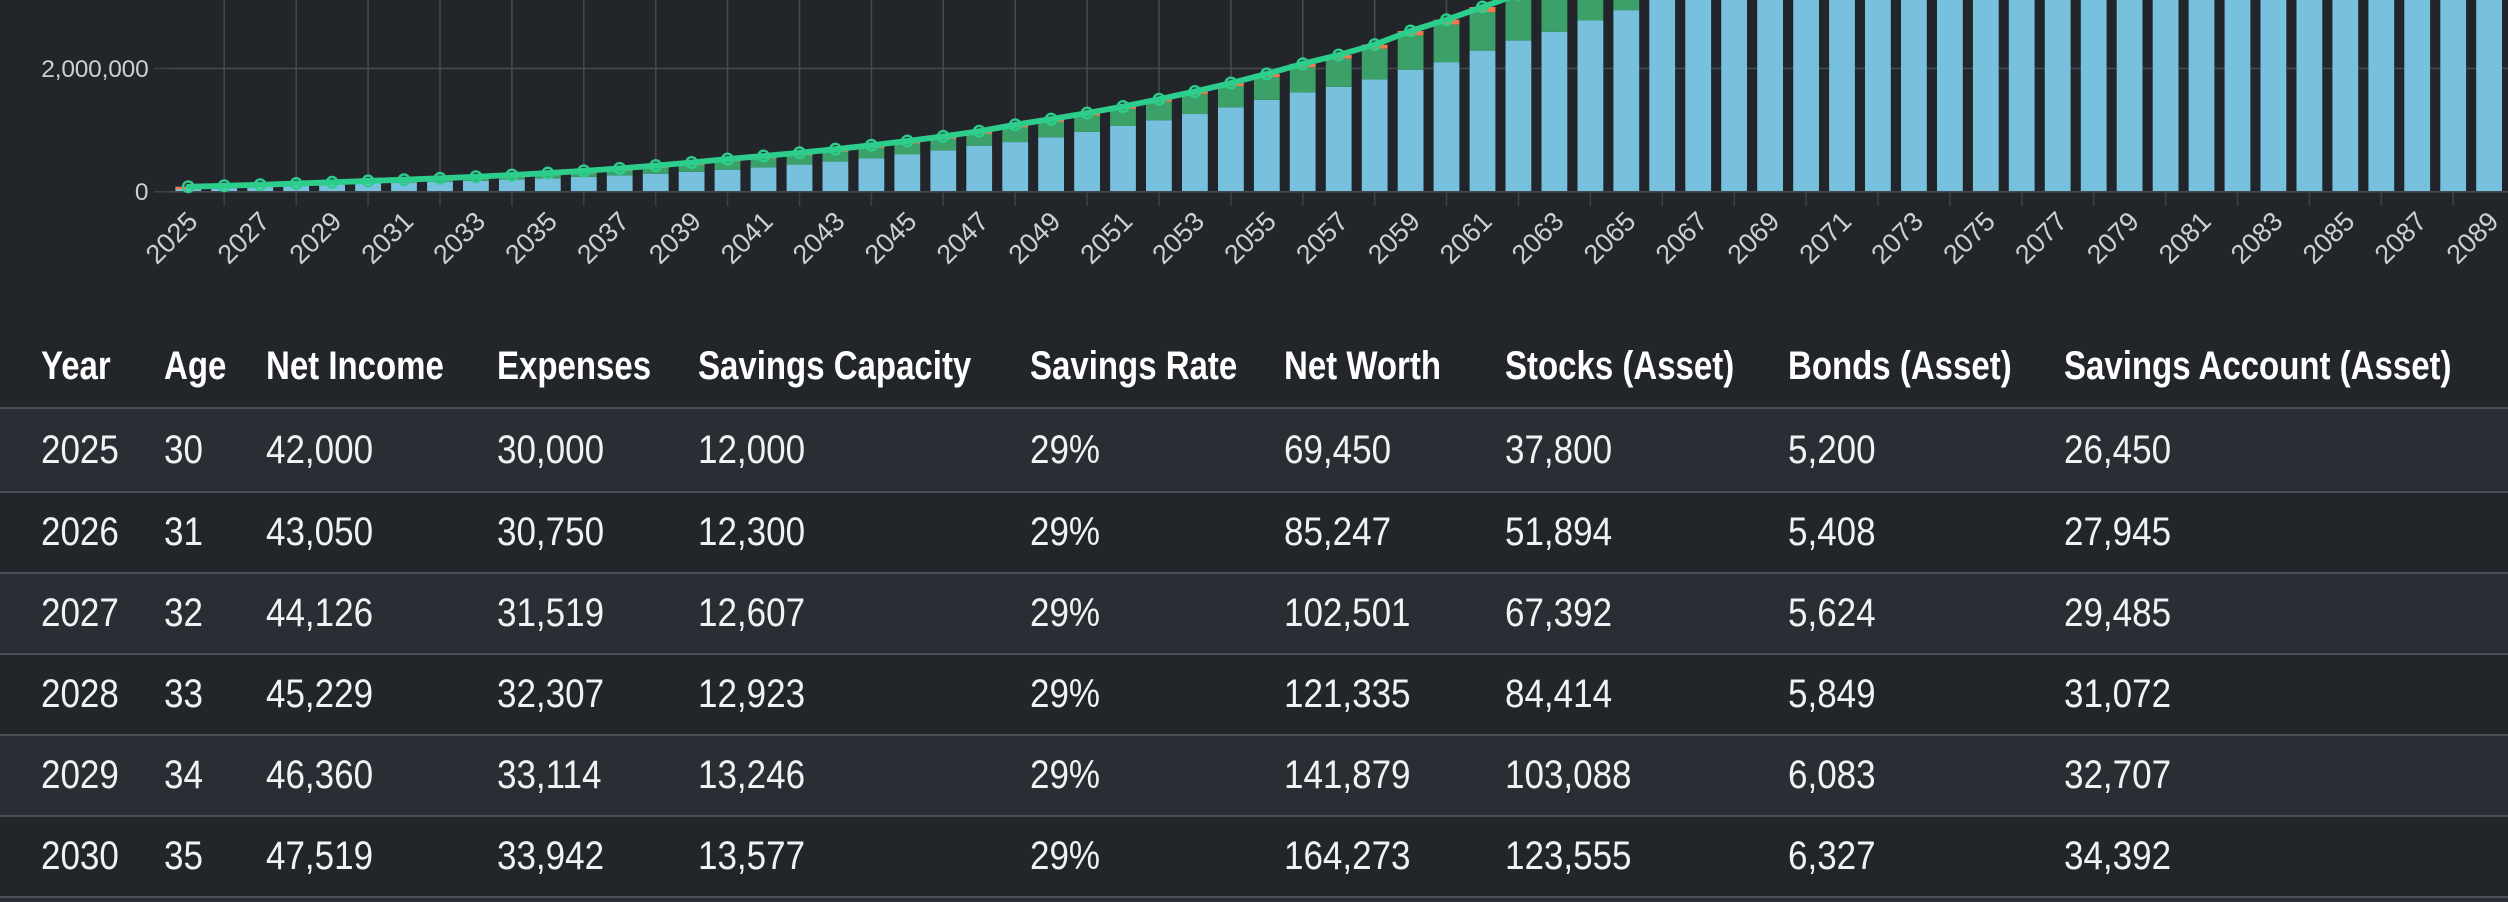 The height and width of the screenshot is (902, 2508). I want to click on svg-text: 2071, so click(1826, 238).